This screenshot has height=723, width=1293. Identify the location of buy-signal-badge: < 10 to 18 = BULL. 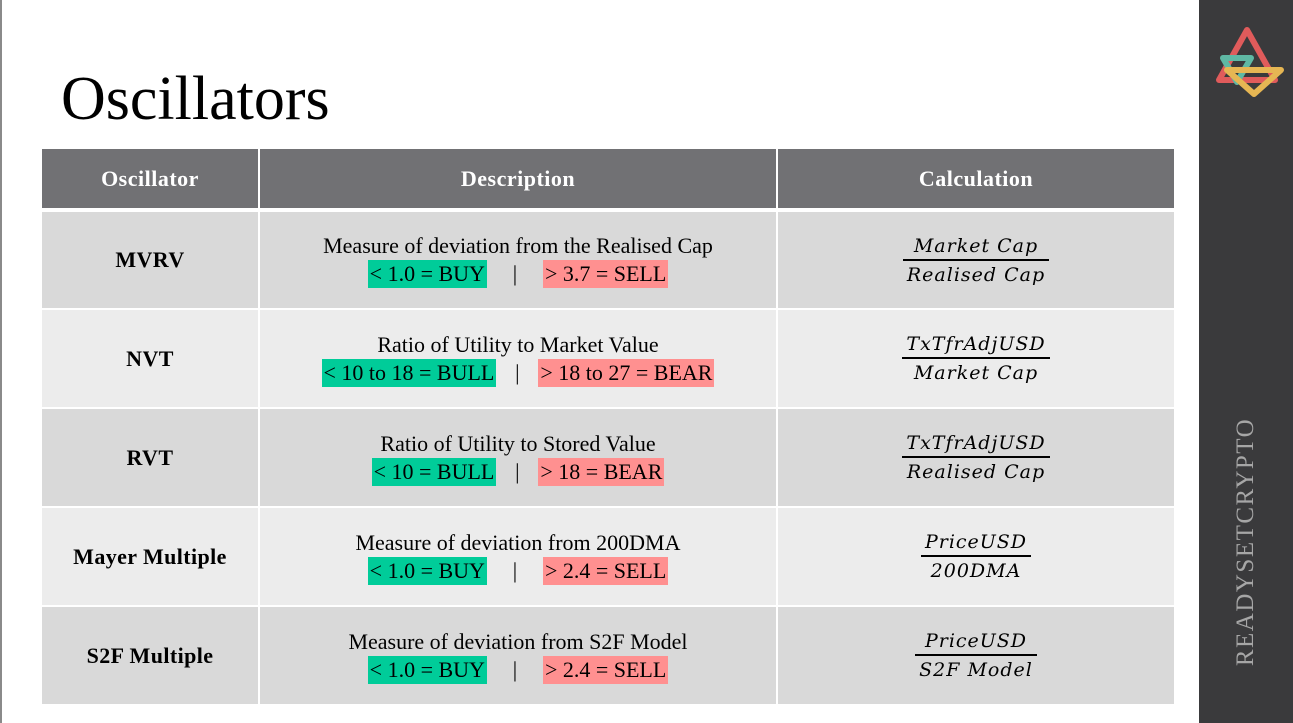
(409, 372).